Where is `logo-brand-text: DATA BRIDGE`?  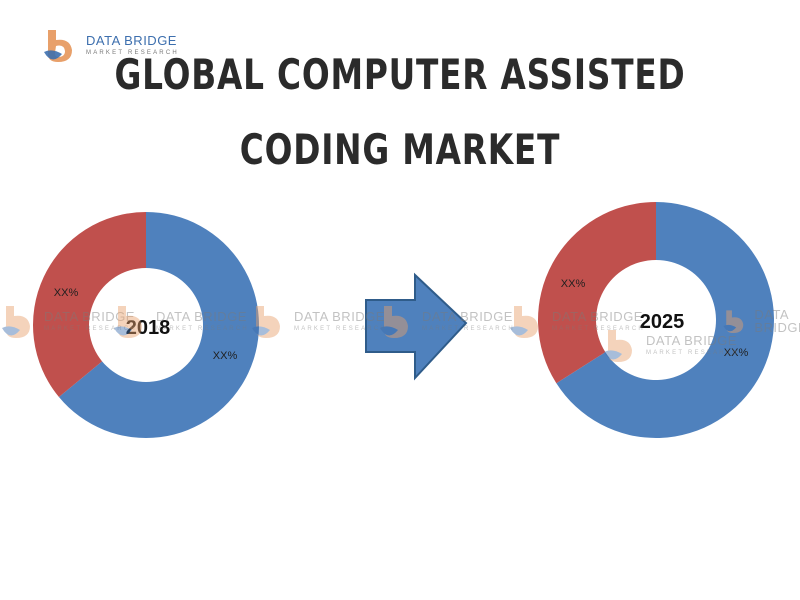 logo-brand-text: DATA BRIDGE is located at coordinates (131, 40).